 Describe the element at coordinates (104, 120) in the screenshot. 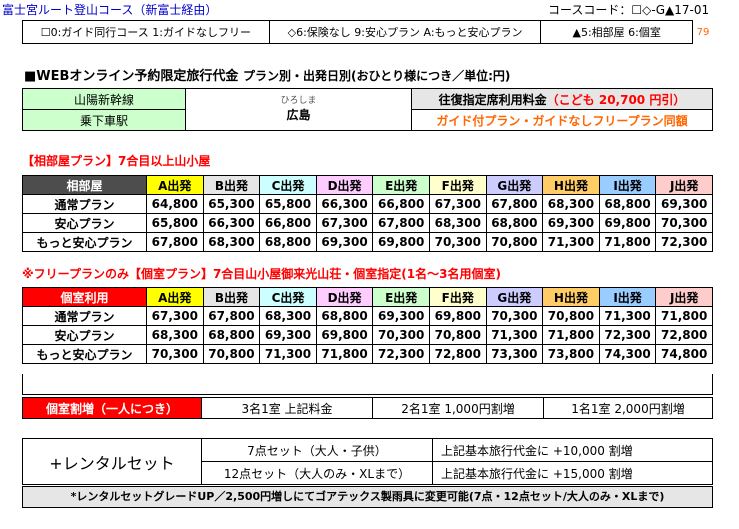

I see `station-label: 乗下車駅` at that location.